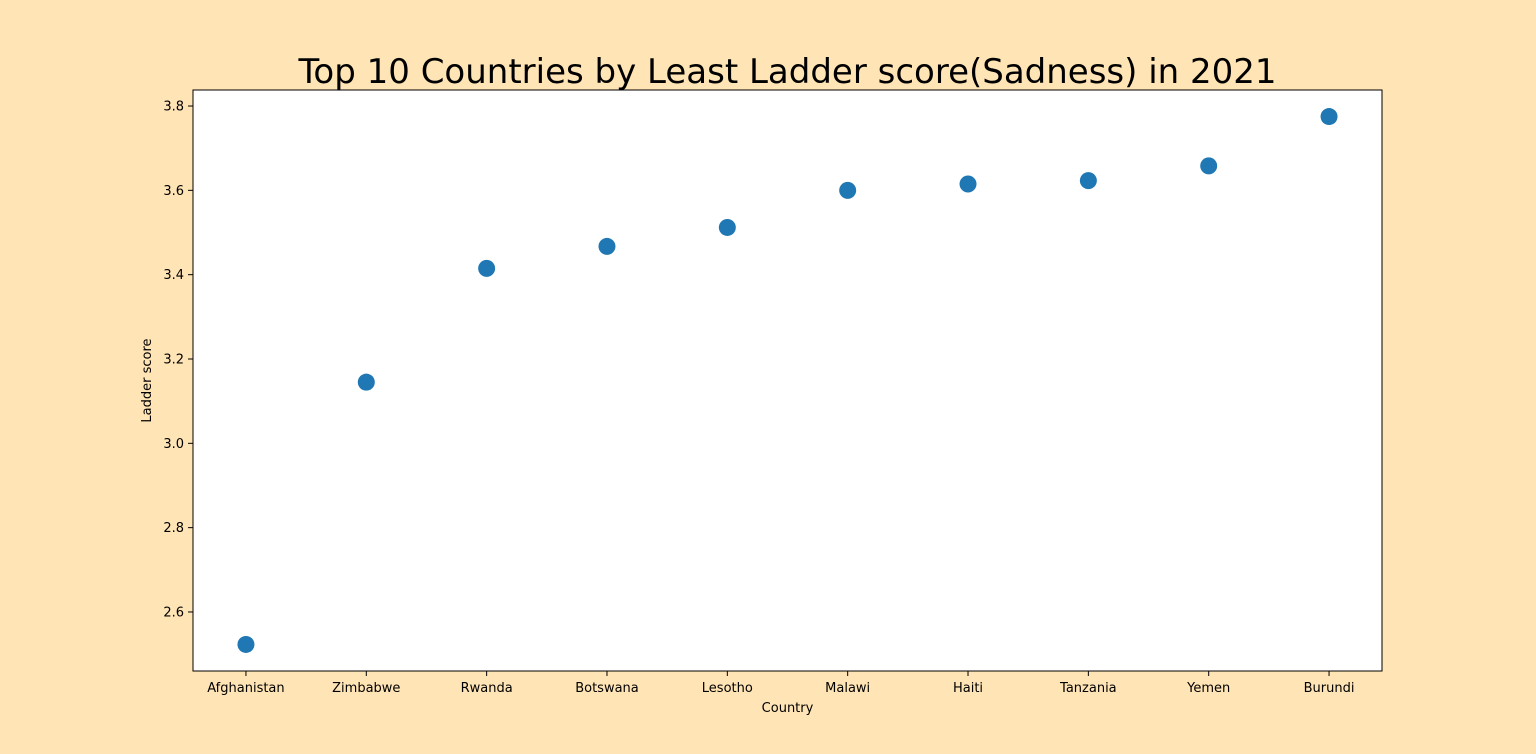 The width and height of the screenshot is (1536, 754). Describe the element at coordinates (173, 444) in the screenshot. I see `y-tick-label: 3.0` at that location.